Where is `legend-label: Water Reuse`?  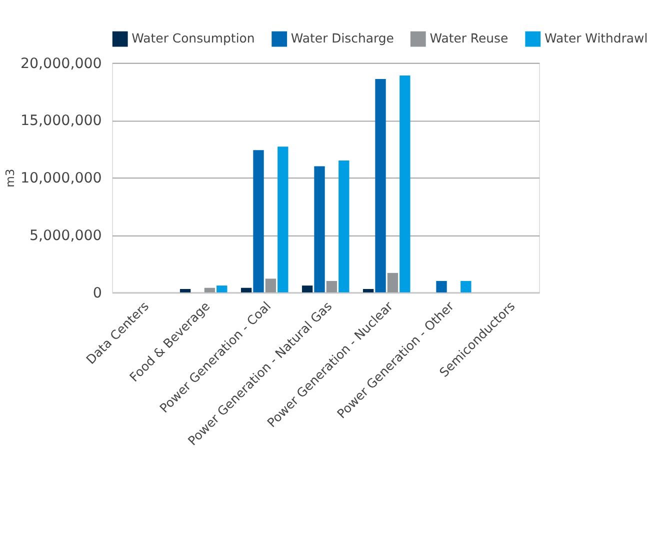 legend-label: Water Reuse is located at coordinates (469, 38).